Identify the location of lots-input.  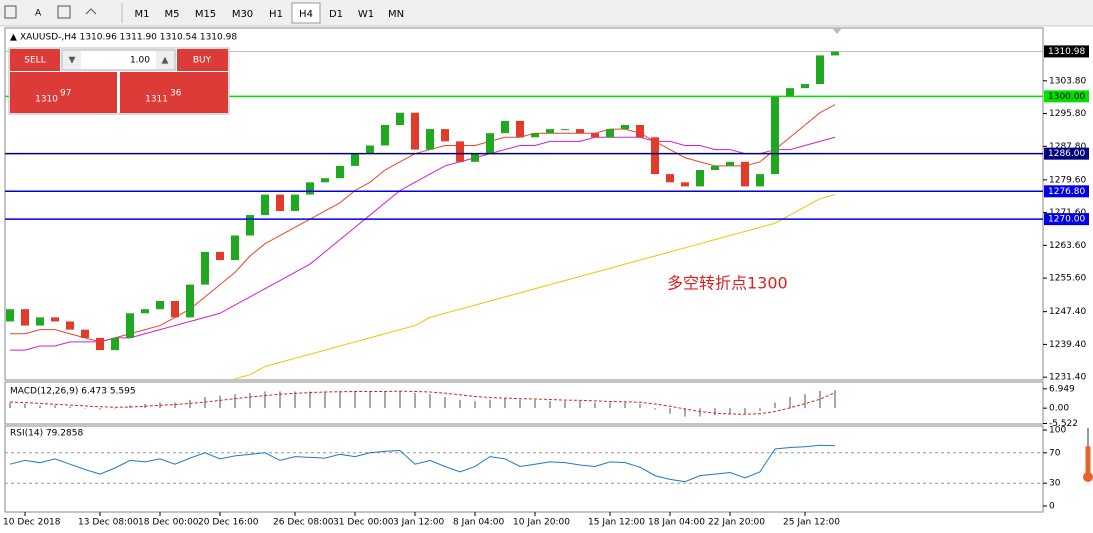
(118, 60).